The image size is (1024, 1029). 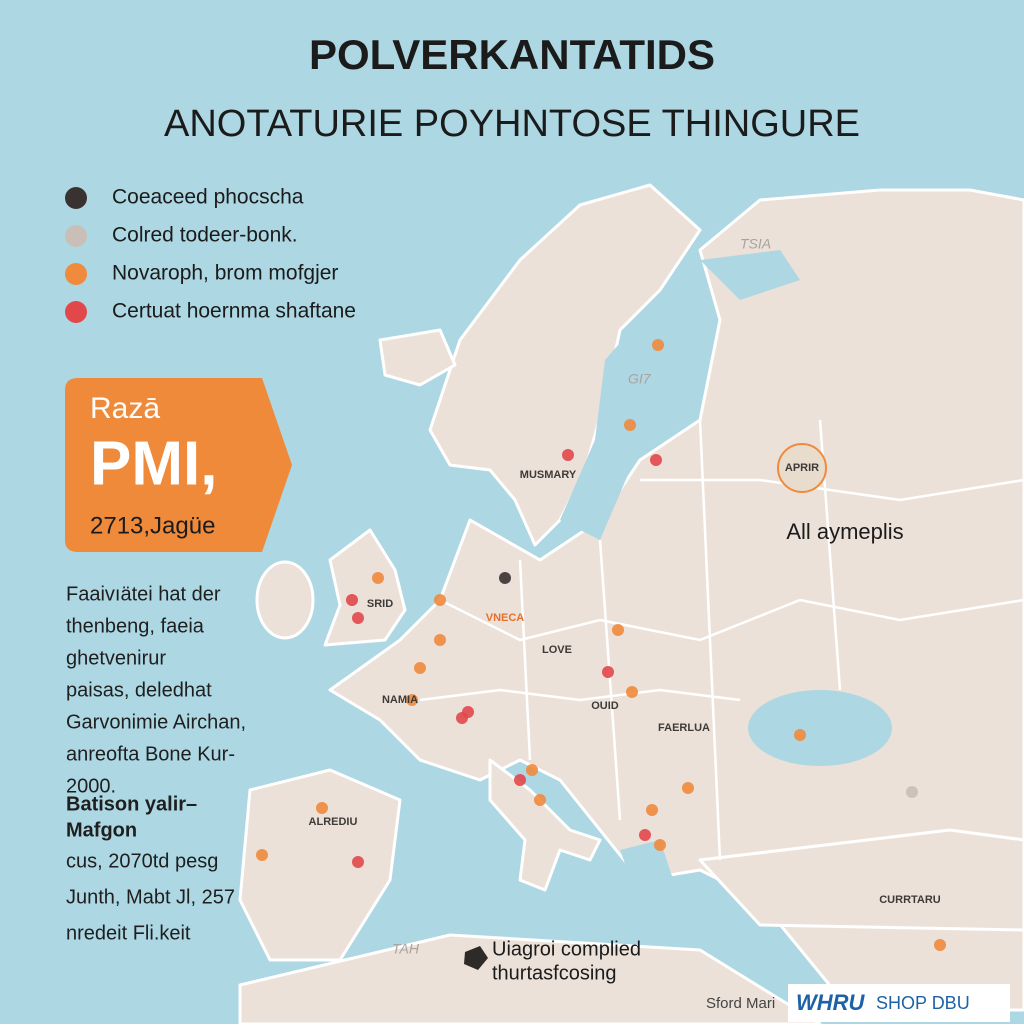 What do you see at coordinates (844, 531) in the screenshot?
I see `map-label: All aymeplis` at bounding box center [844, 531].